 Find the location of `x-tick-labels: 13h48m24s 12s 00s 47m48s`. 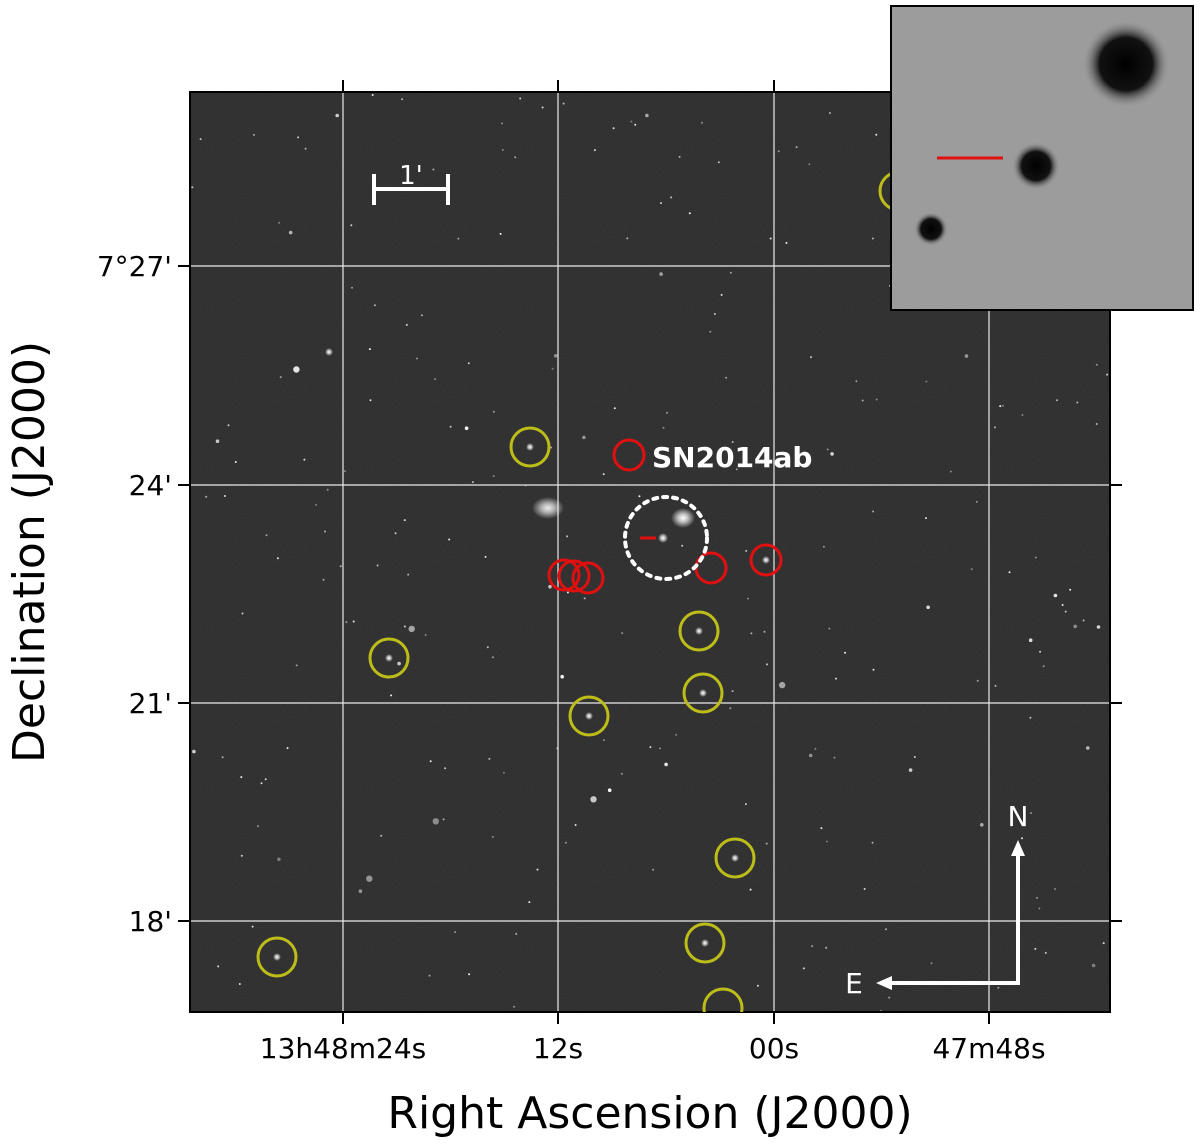

x-tick-labels: 13h48m24s 12s 00s 47m48s is located at coordinates (653, 1048).